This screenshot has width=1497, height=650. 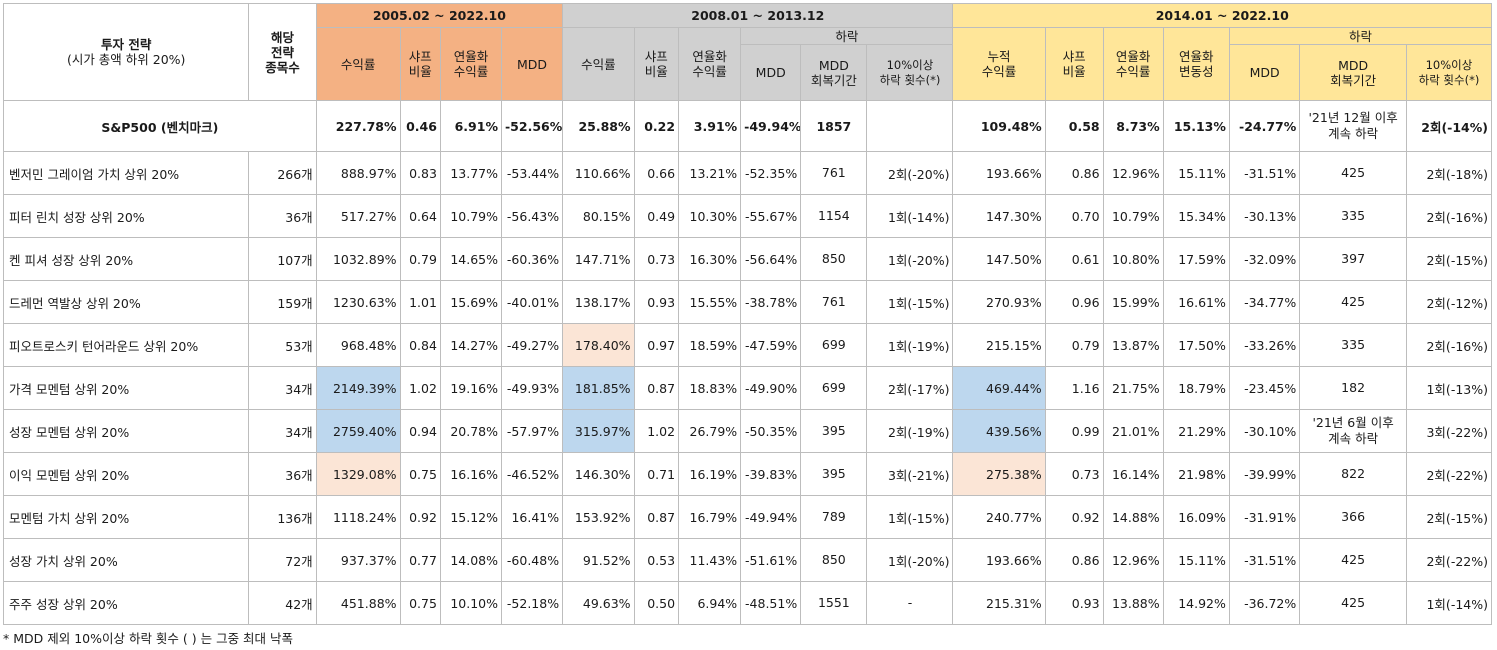 What do you see at coordinates (532, 64) in the screenshot?
I see `p1-mdd-header: MDD` at bounding box center [532, 64].